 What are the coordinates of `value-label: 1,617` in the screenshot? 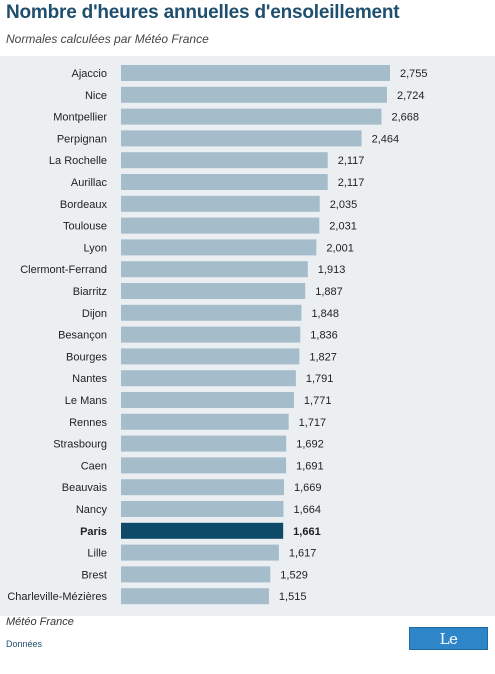 It's located at (303, 554).